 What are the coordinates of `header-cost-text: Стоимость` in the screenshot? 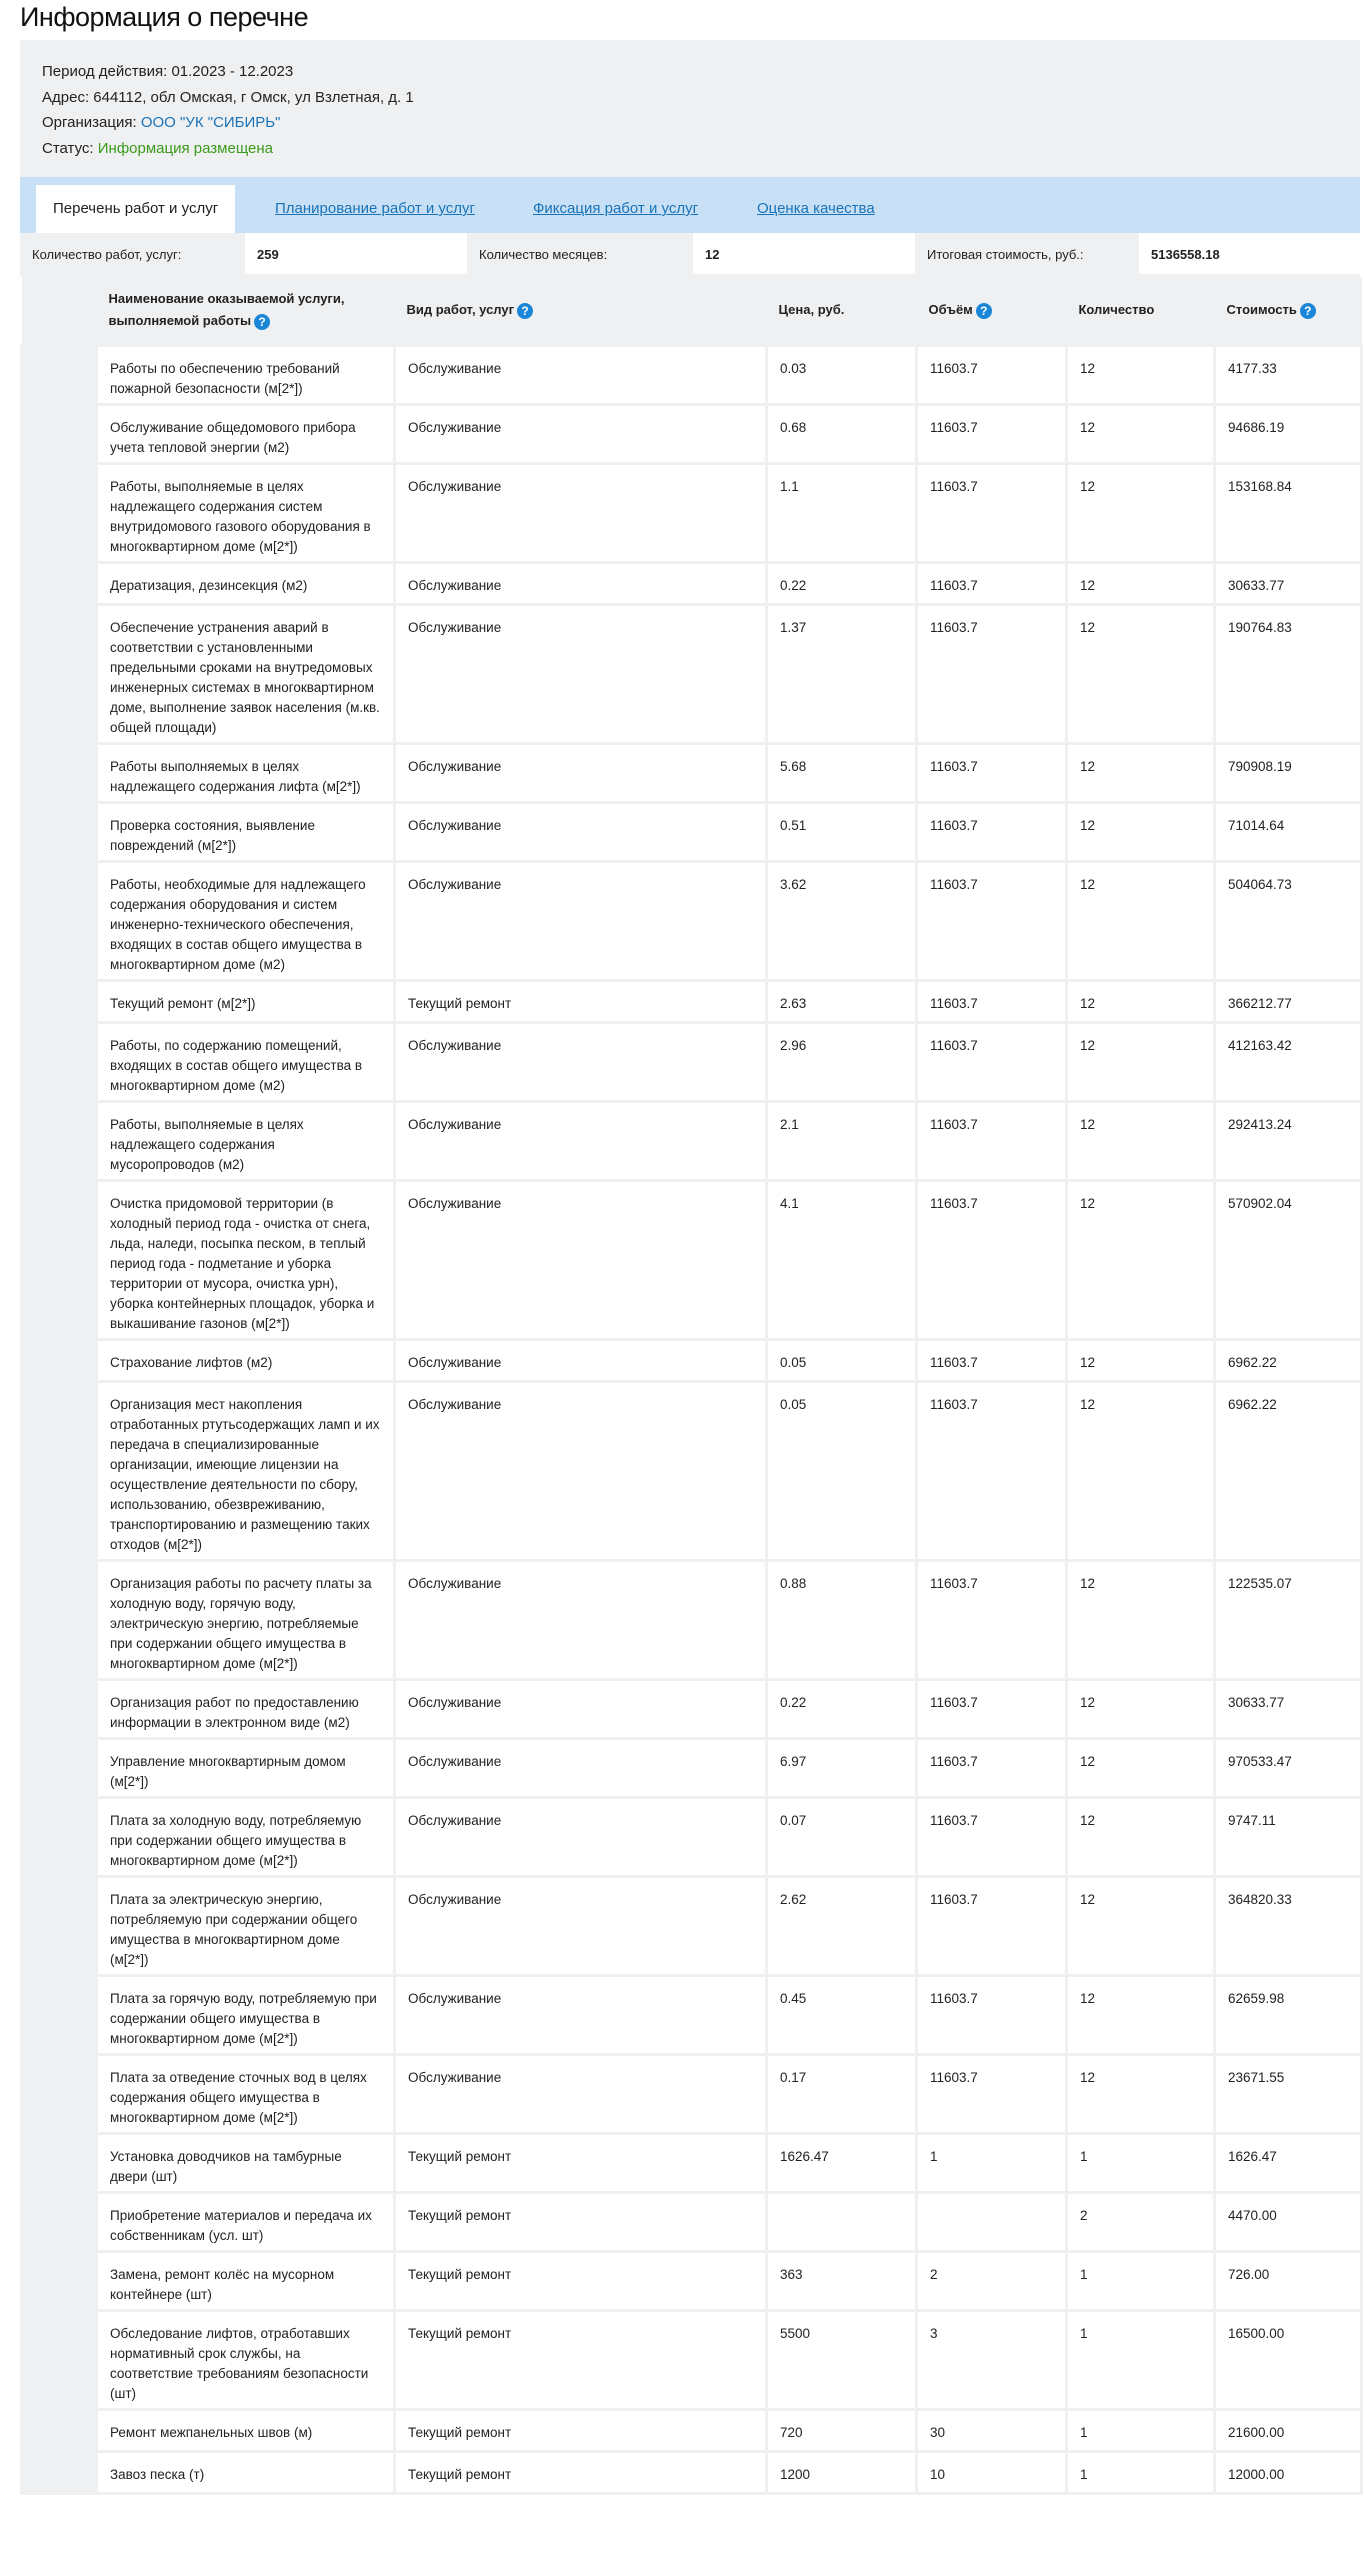 It's located at (1261, 310).